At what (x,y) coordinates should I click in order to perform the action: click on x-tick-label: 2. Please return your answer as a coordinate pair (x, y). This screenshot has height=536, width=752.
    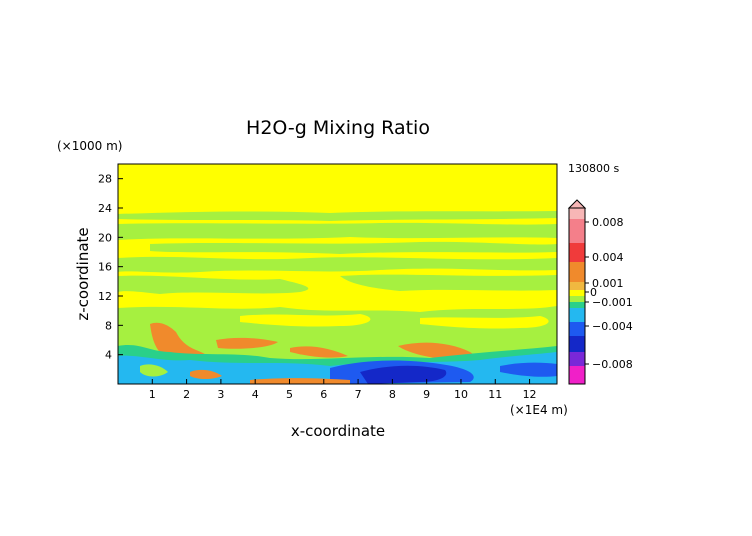
    Looking at the image, I should click on (186, 394).